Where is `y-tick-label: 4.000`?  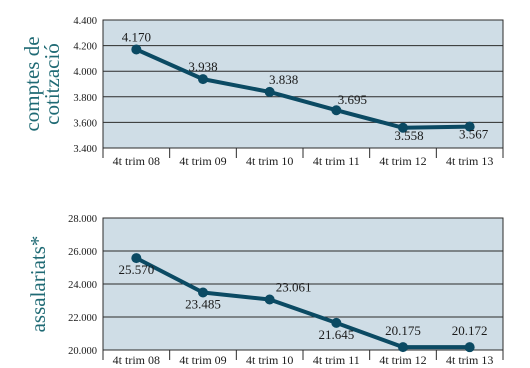
y-tick-label: 4.000 is located at coordinates (85, 72).